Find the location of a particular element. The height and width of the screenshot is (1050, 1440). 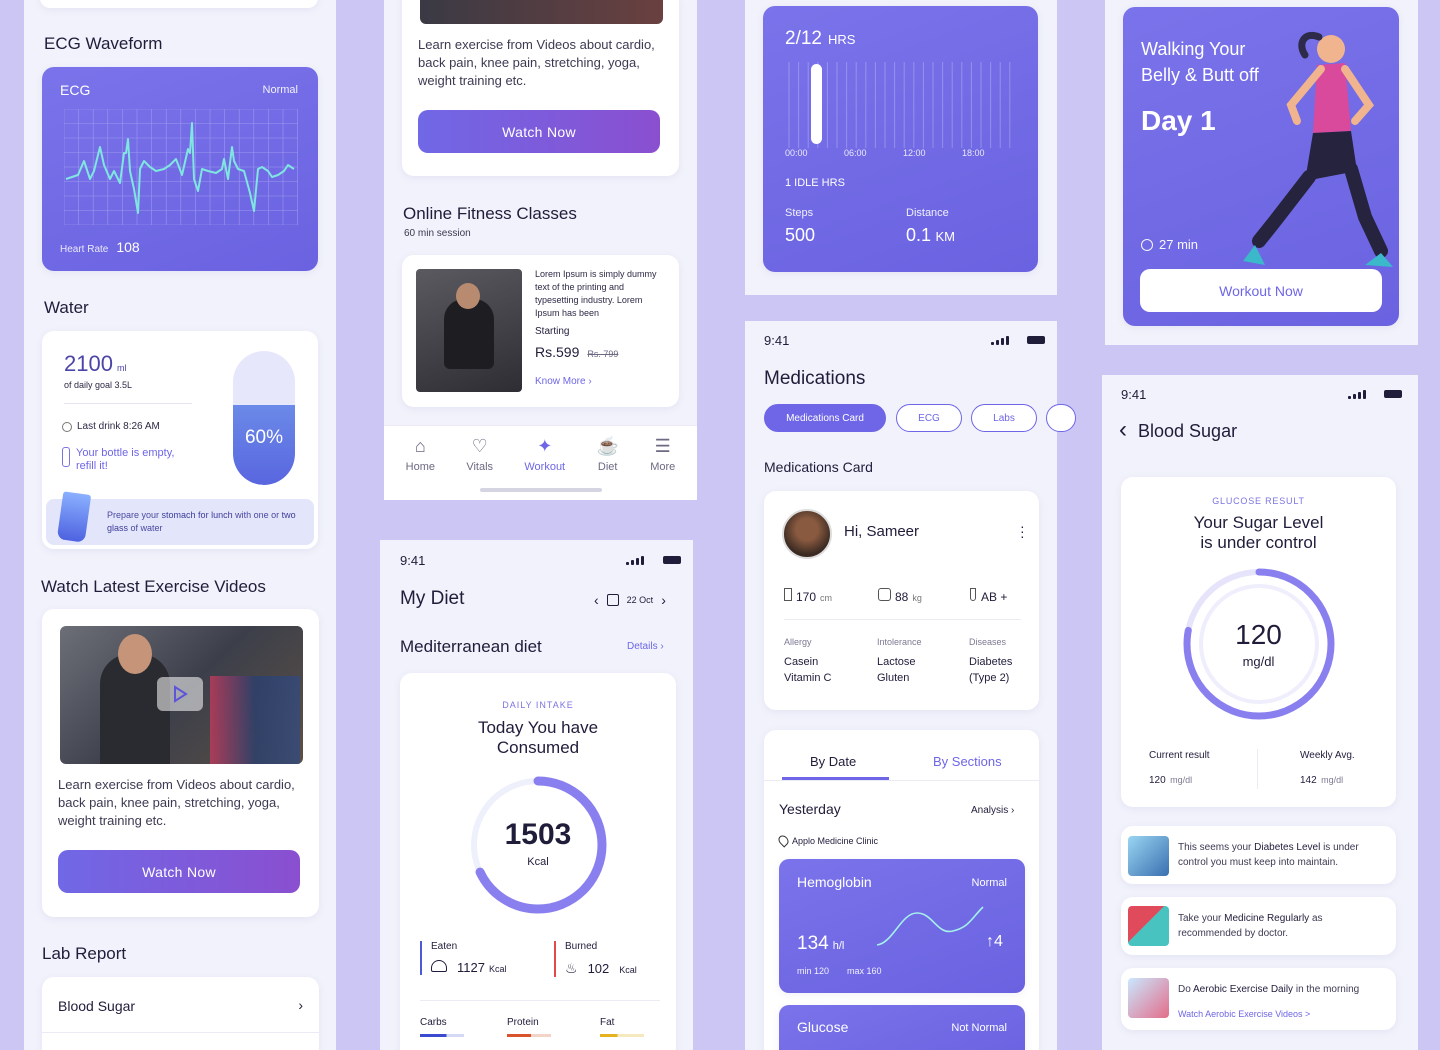

sugar-ring is located at coordinates (1259, 644).